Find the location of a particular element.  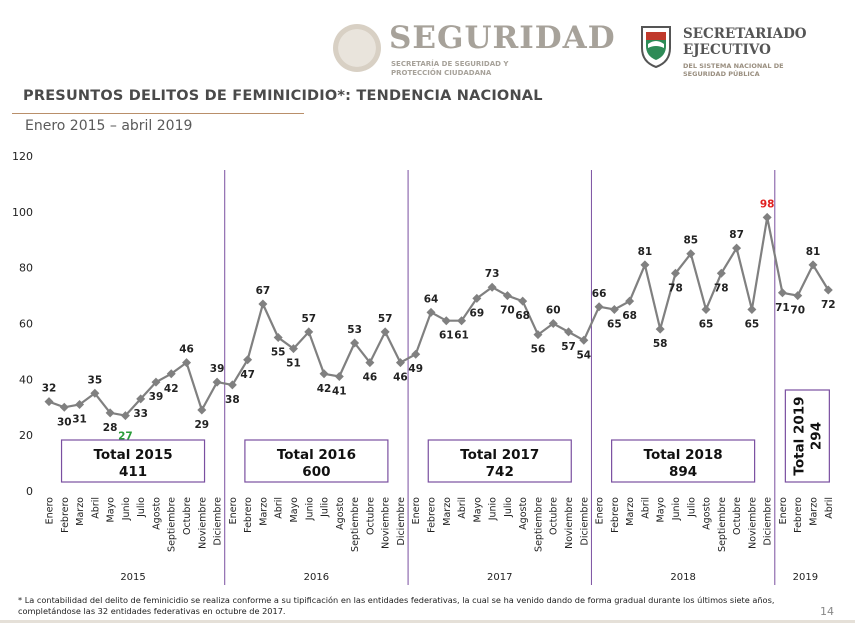

year-label: 2016 is located at coordinates (316, 577).